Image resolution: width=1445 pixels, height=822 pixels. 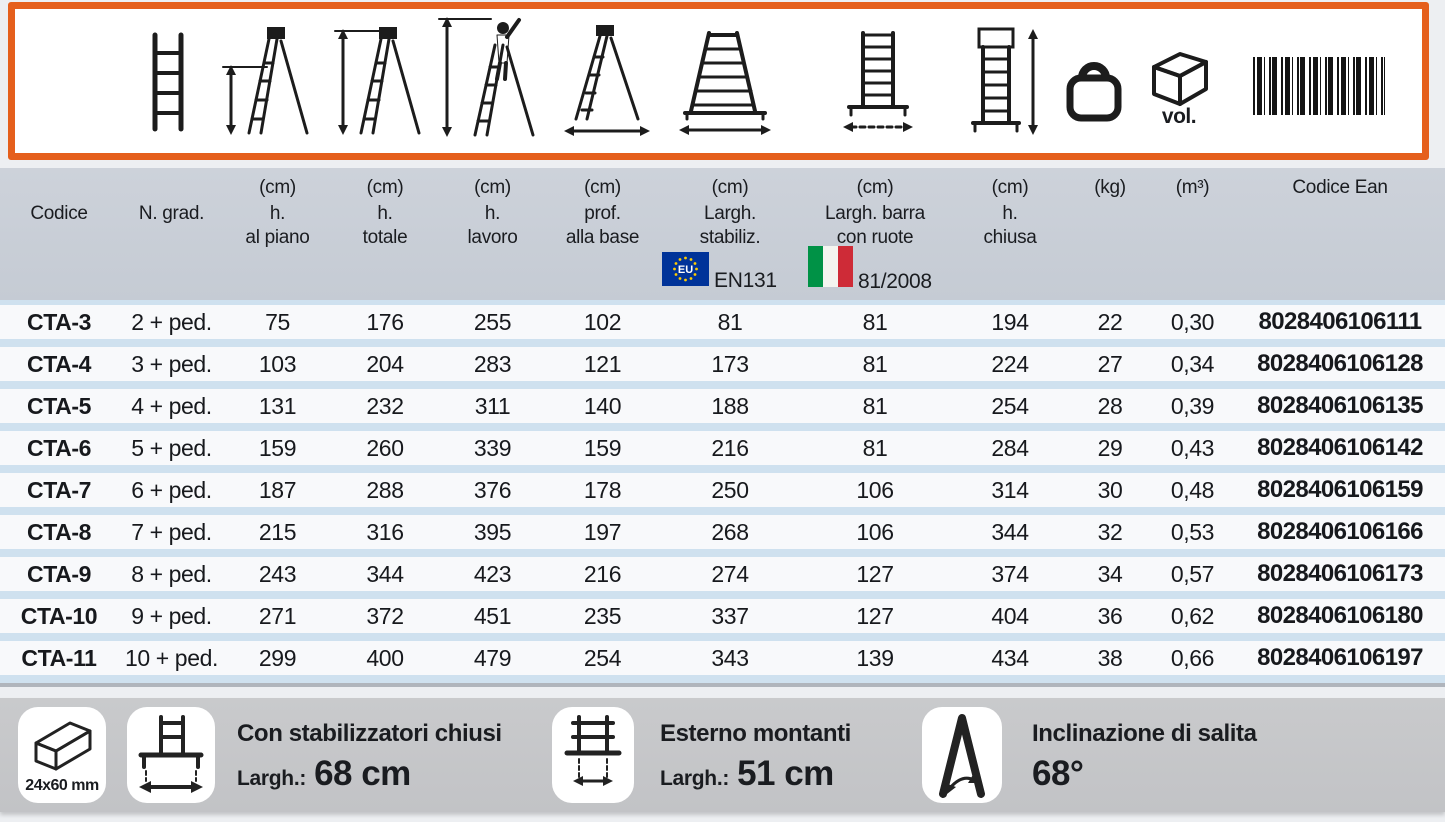 I want to click on value-cell: 7 + ped., so click(x=171, y=532).